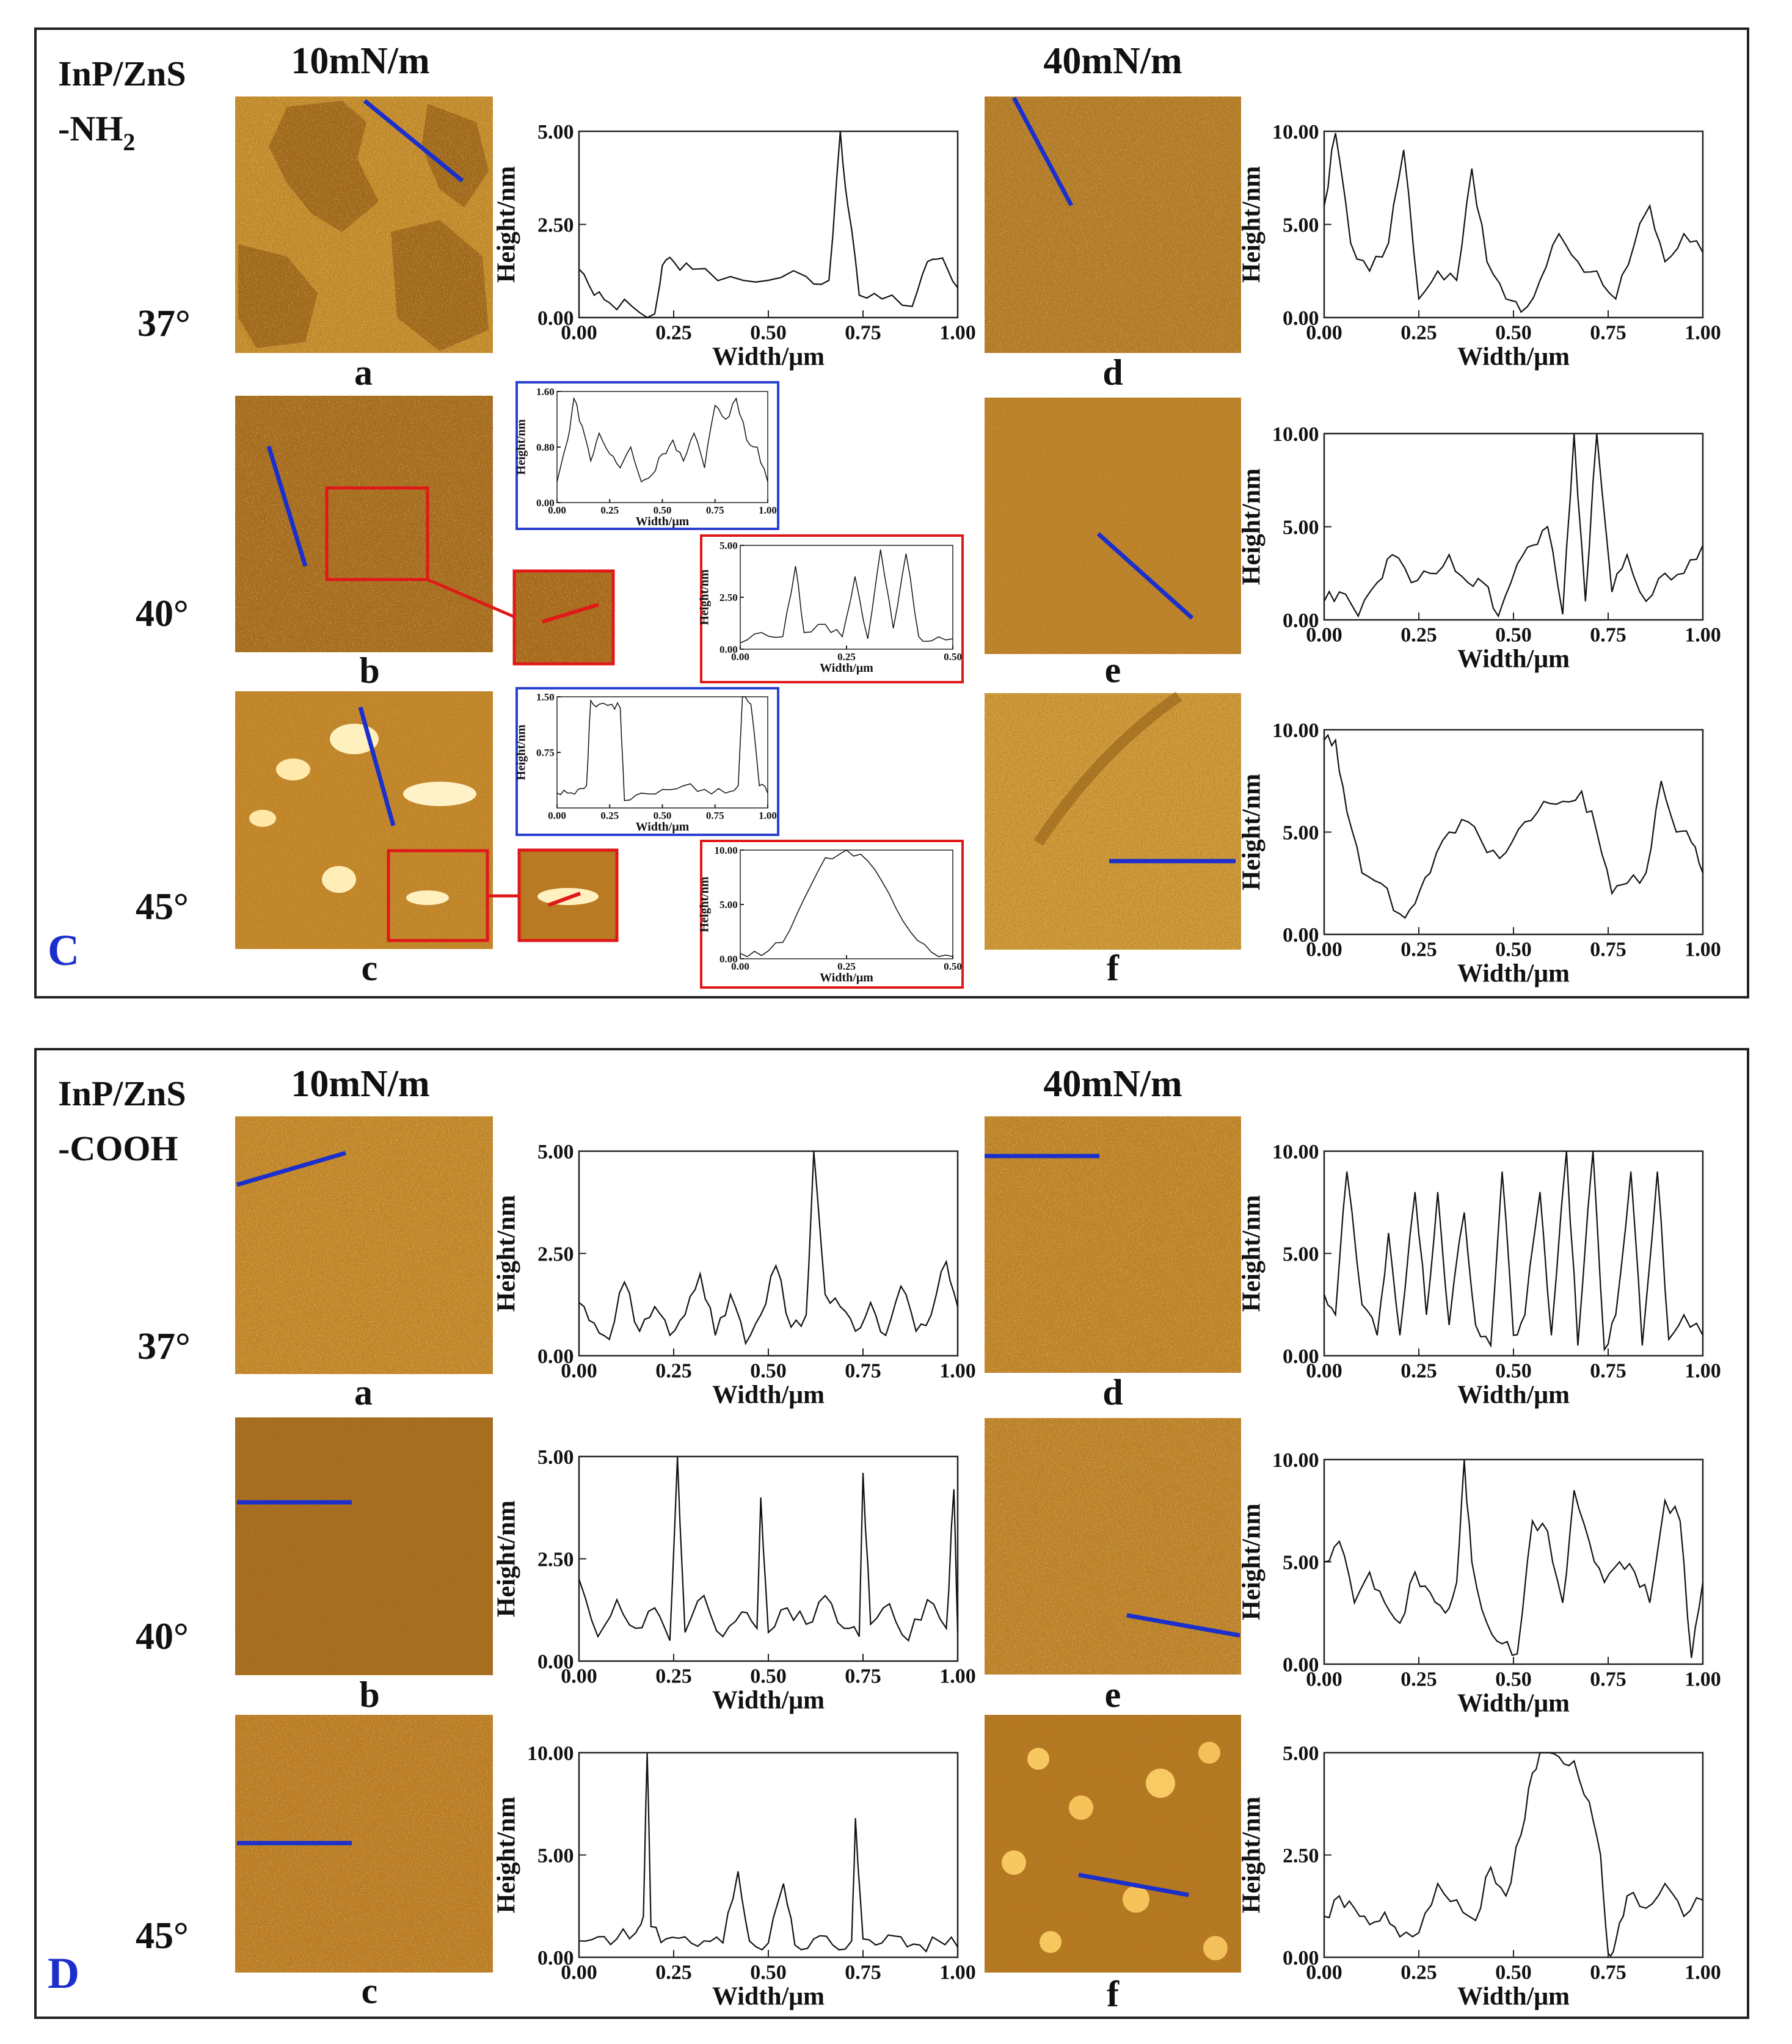 Image resolution: width=1792 pixels, height=2044 pixels. I want to click on afm-image-C-e, so click(1113, 526).